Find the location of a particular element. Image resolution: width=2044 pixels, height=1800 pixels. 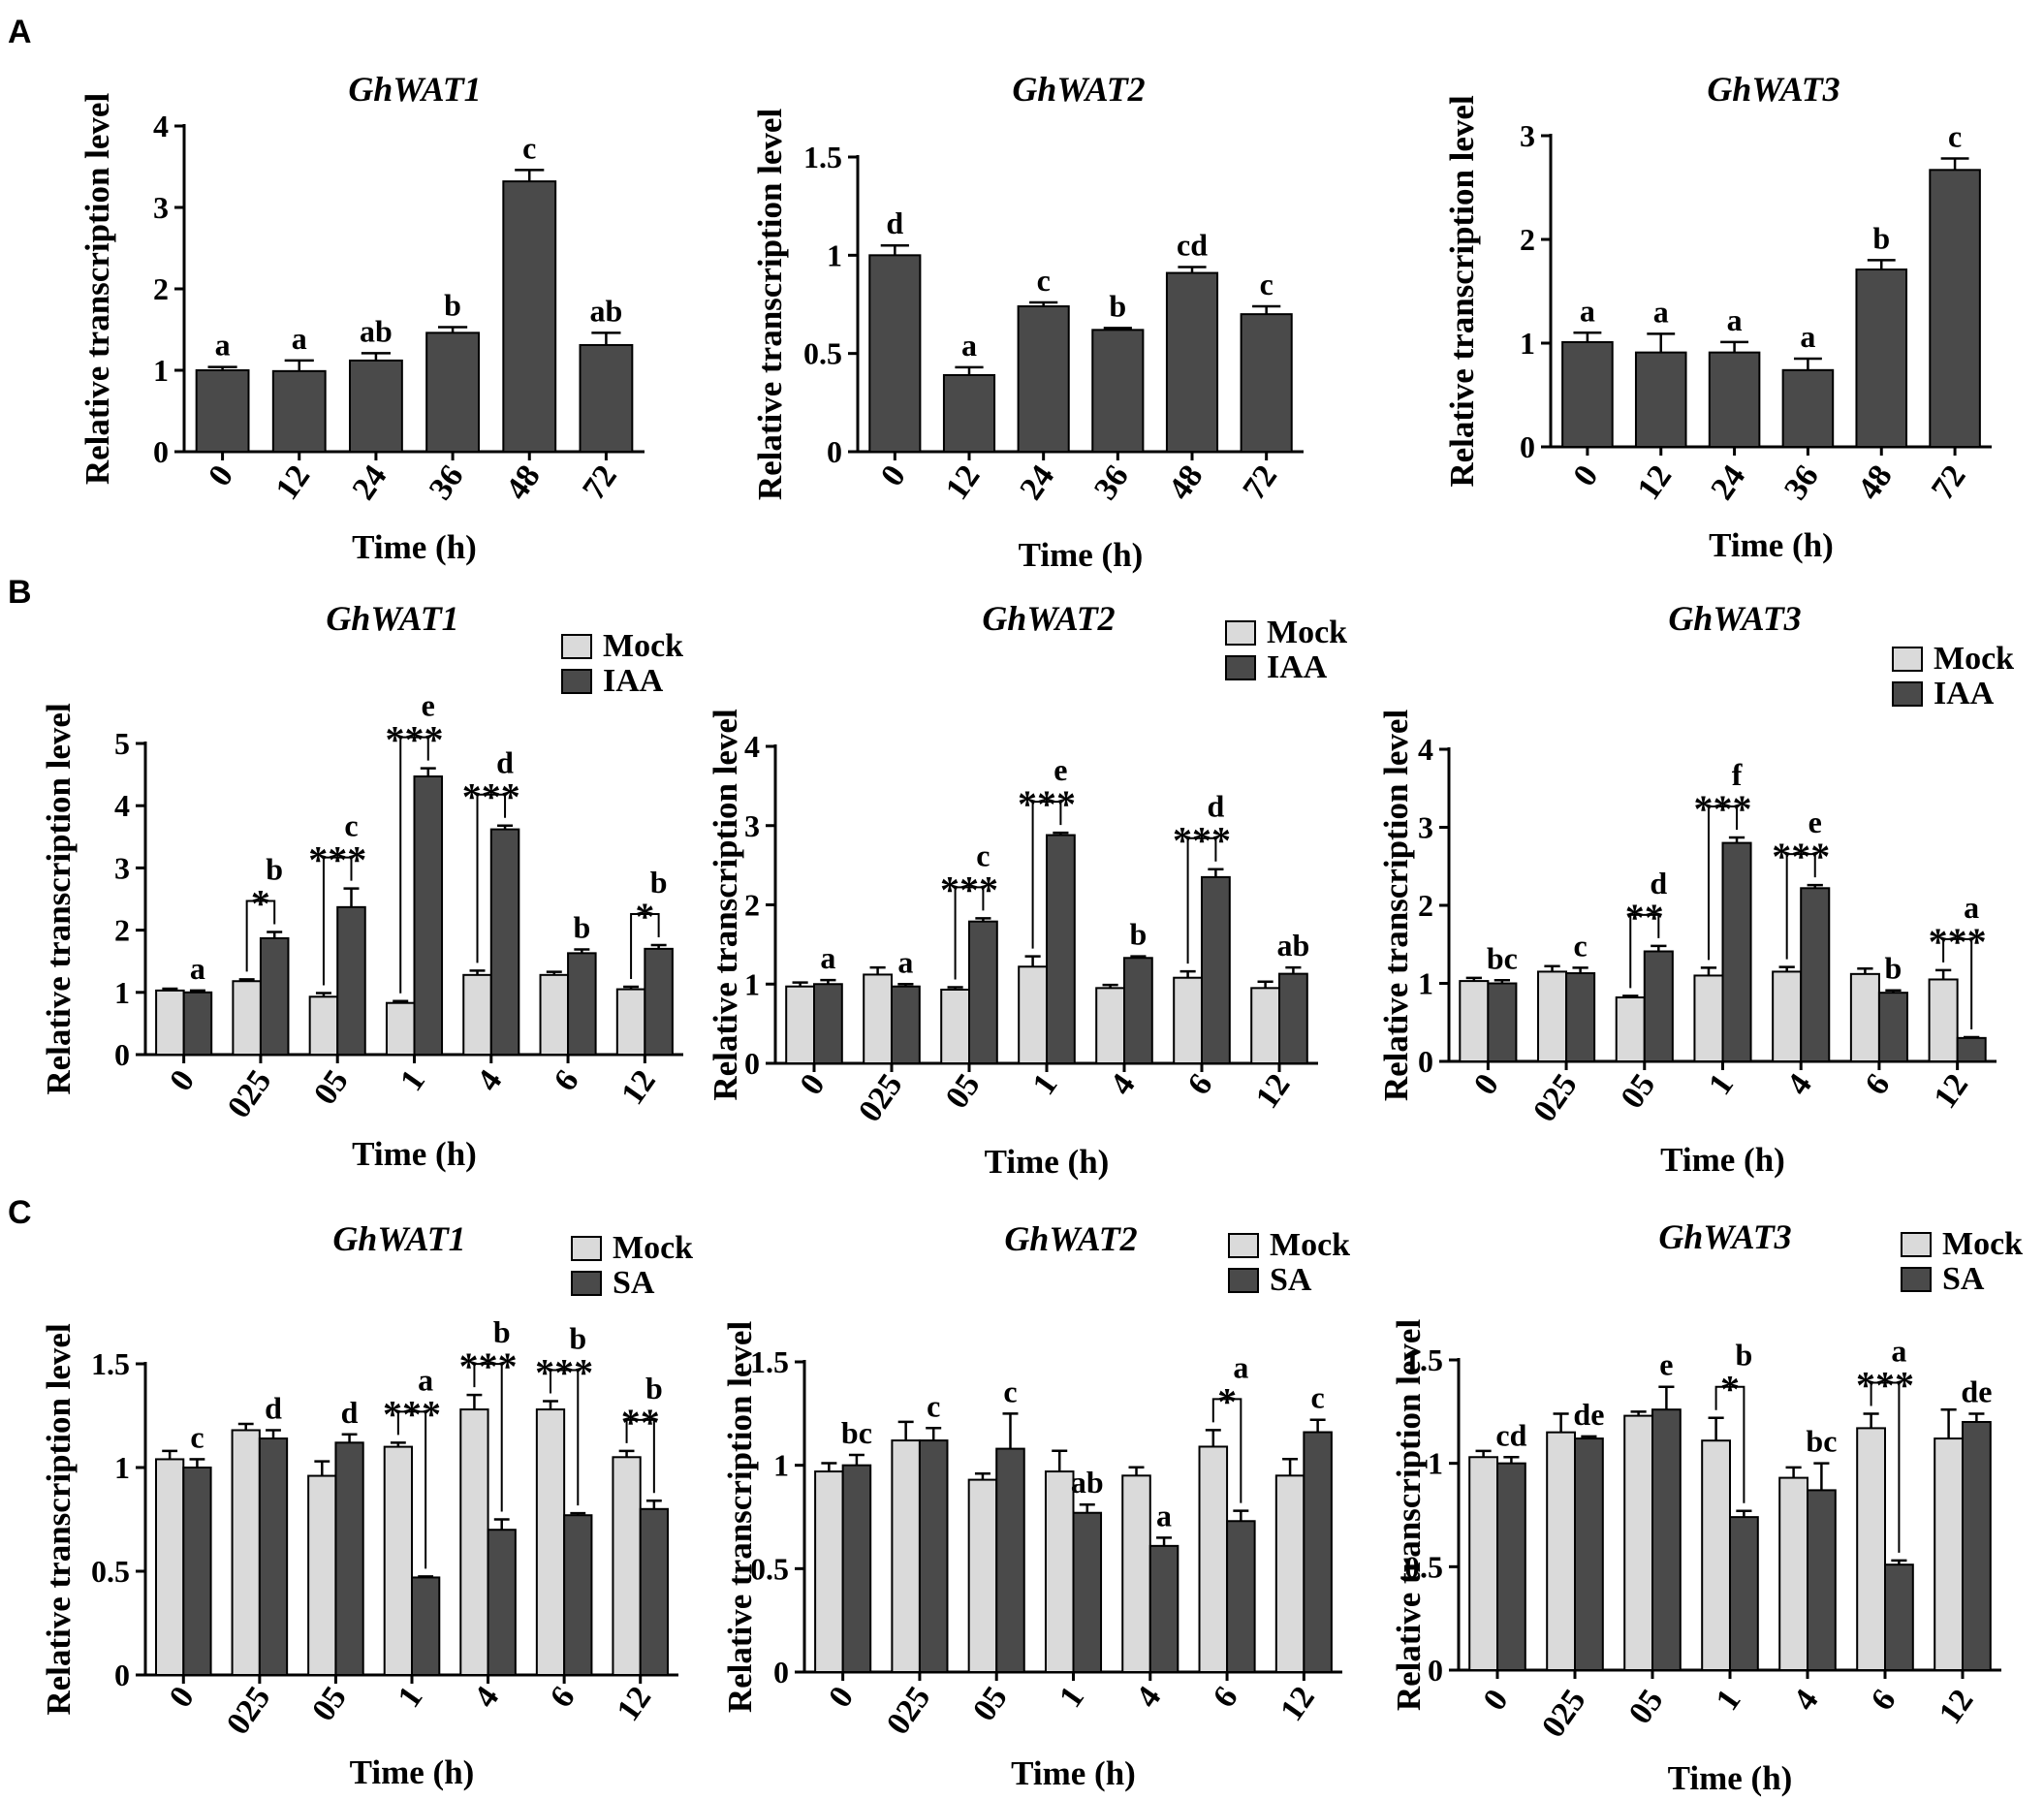

y-tick-label: 1.5 is located at coordinates (110, 1363).